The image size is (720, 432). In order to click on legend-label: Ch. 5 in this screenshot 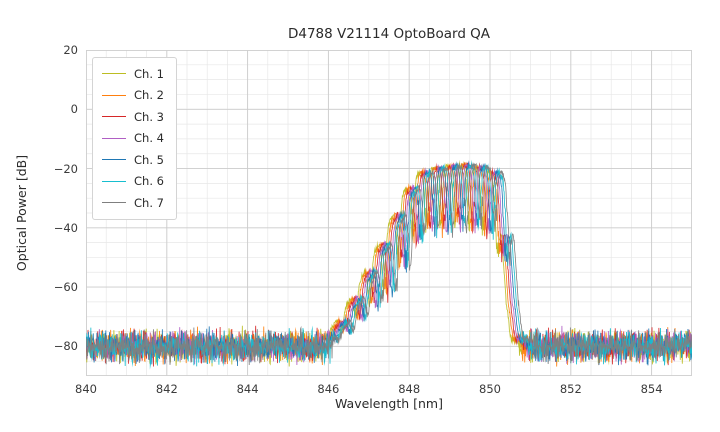, I will do `click(149, 159)`.